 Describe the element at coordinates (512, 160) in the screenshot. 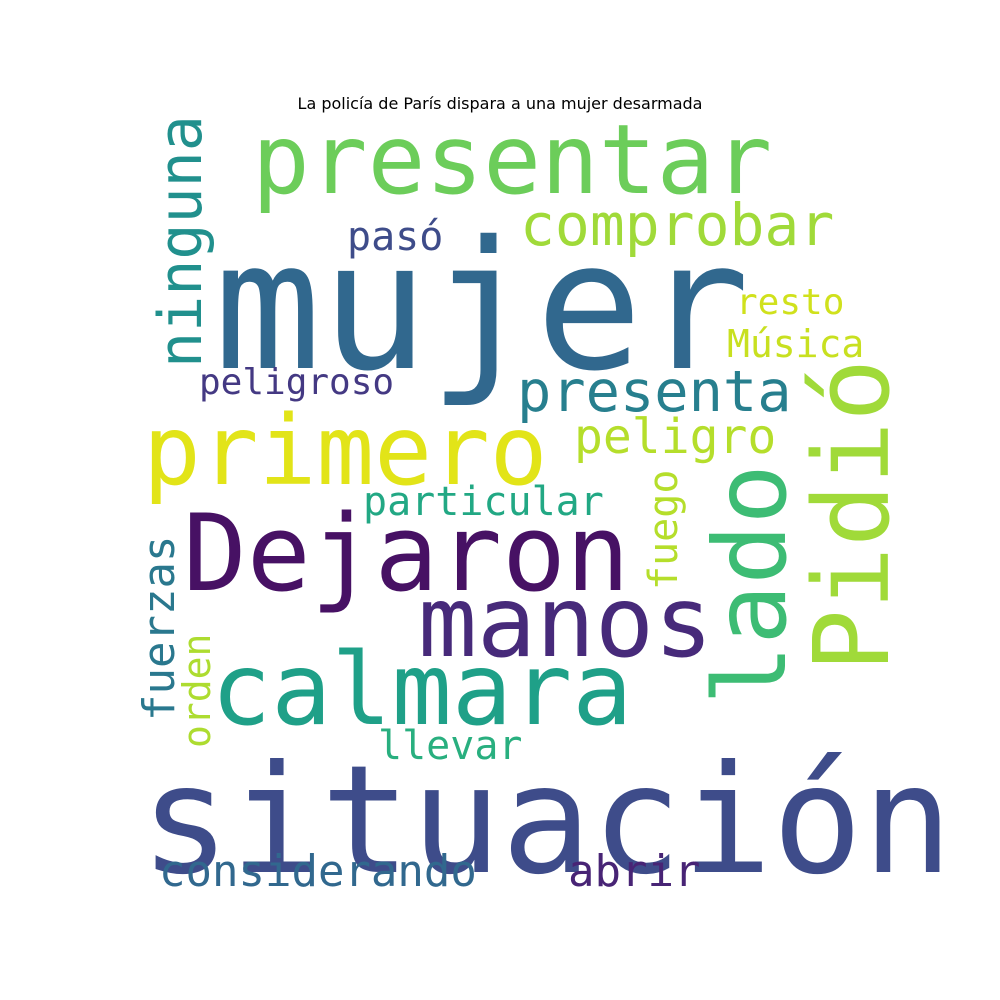

I see `word-presentar: presentar` at that location.